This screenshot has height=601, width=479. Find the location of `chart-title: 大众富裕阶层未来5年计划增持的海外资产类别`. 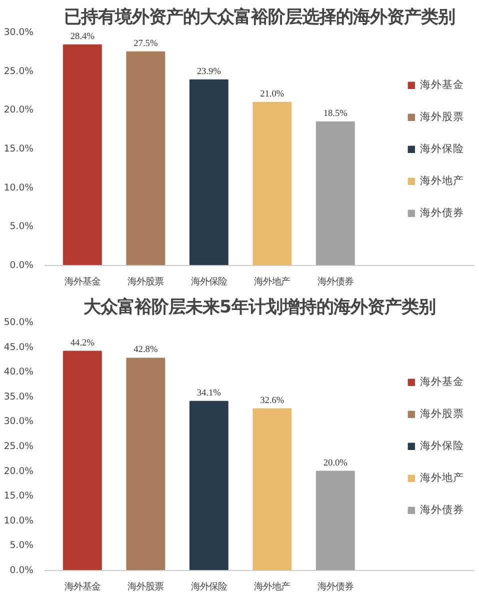

chart-title: 大众富裕阶层未来5年计划增持的海外资产类别 is located at coordinates (259, 308).